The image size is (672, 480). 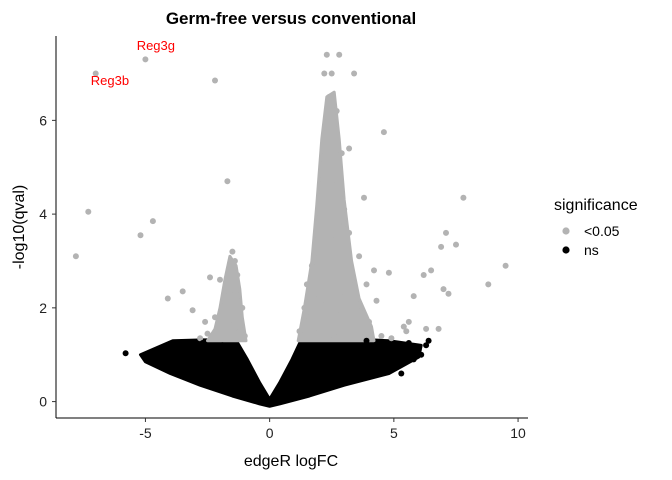 I want to click on gene-annotation-reg3b: Reg3b, so click(x=110, y=80).